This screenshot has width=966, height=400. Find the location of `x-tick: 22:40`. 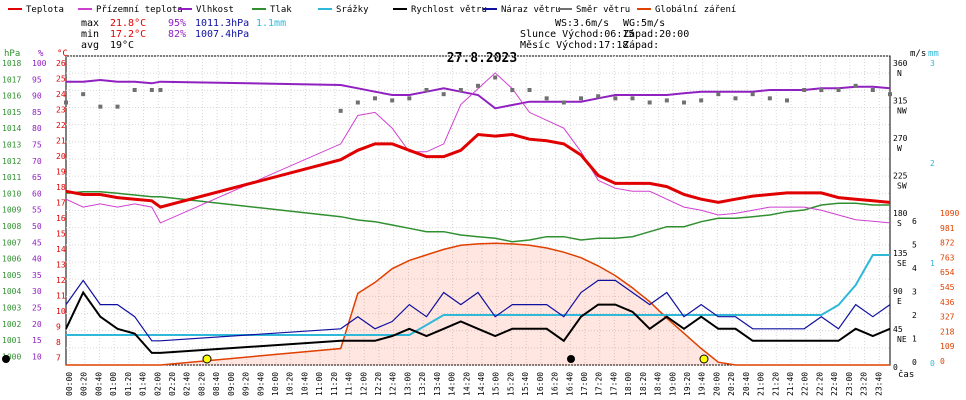

x-tick: 22:40 is located at coordinates (834, 384).